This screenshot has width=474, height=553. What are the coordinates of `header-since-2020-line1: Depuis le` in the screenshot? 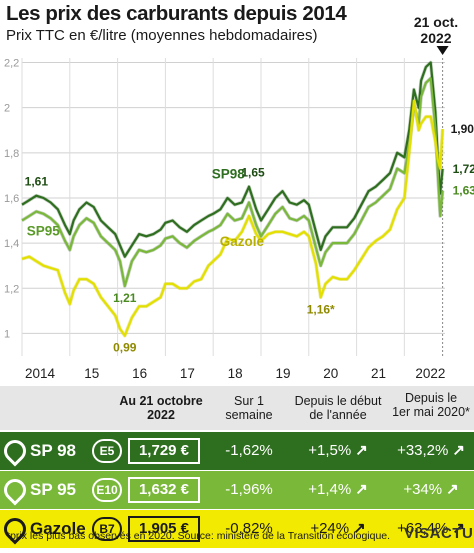 It's located at (431, 398).